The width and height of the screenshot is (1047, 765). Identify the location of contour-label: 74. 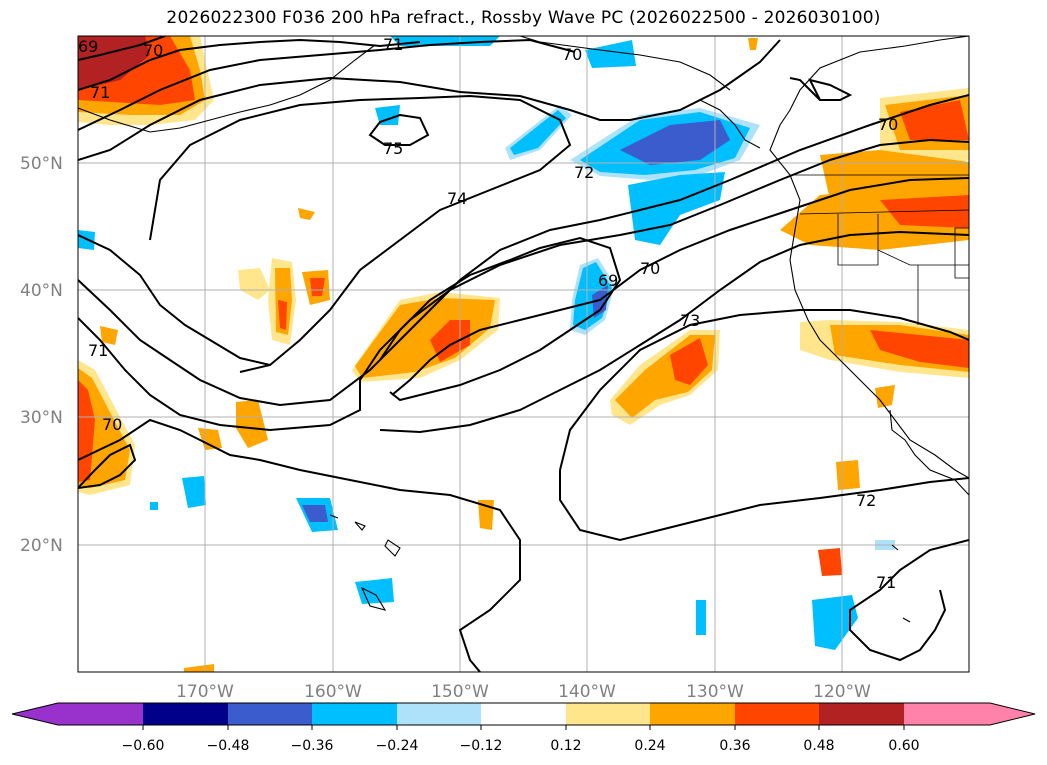
(457, 198).